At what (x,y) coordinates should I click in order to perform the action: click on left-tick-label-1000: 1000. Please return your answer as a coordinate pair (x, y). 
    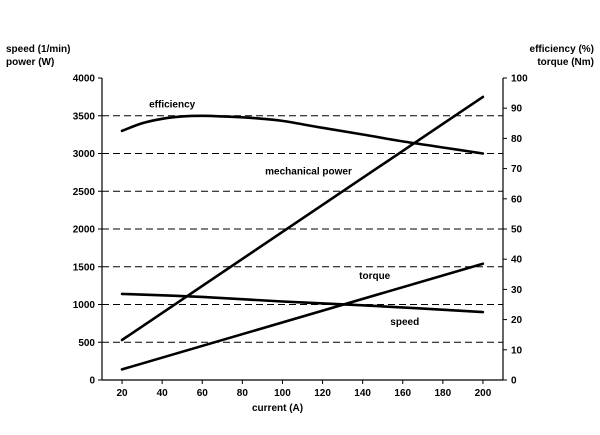
    Looking at the image, I should click on (84, 305).